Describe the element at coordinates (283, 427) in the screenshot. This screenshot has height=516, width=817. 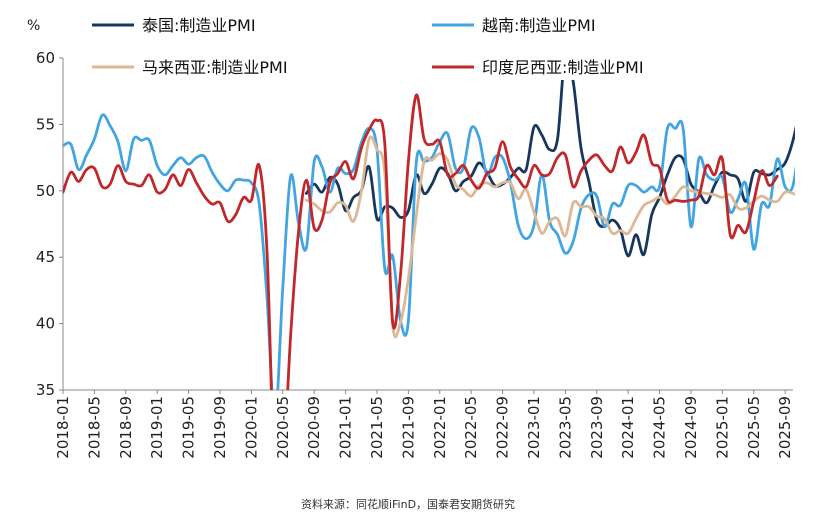
I see `x-tick-label: 2020-05` at that location.